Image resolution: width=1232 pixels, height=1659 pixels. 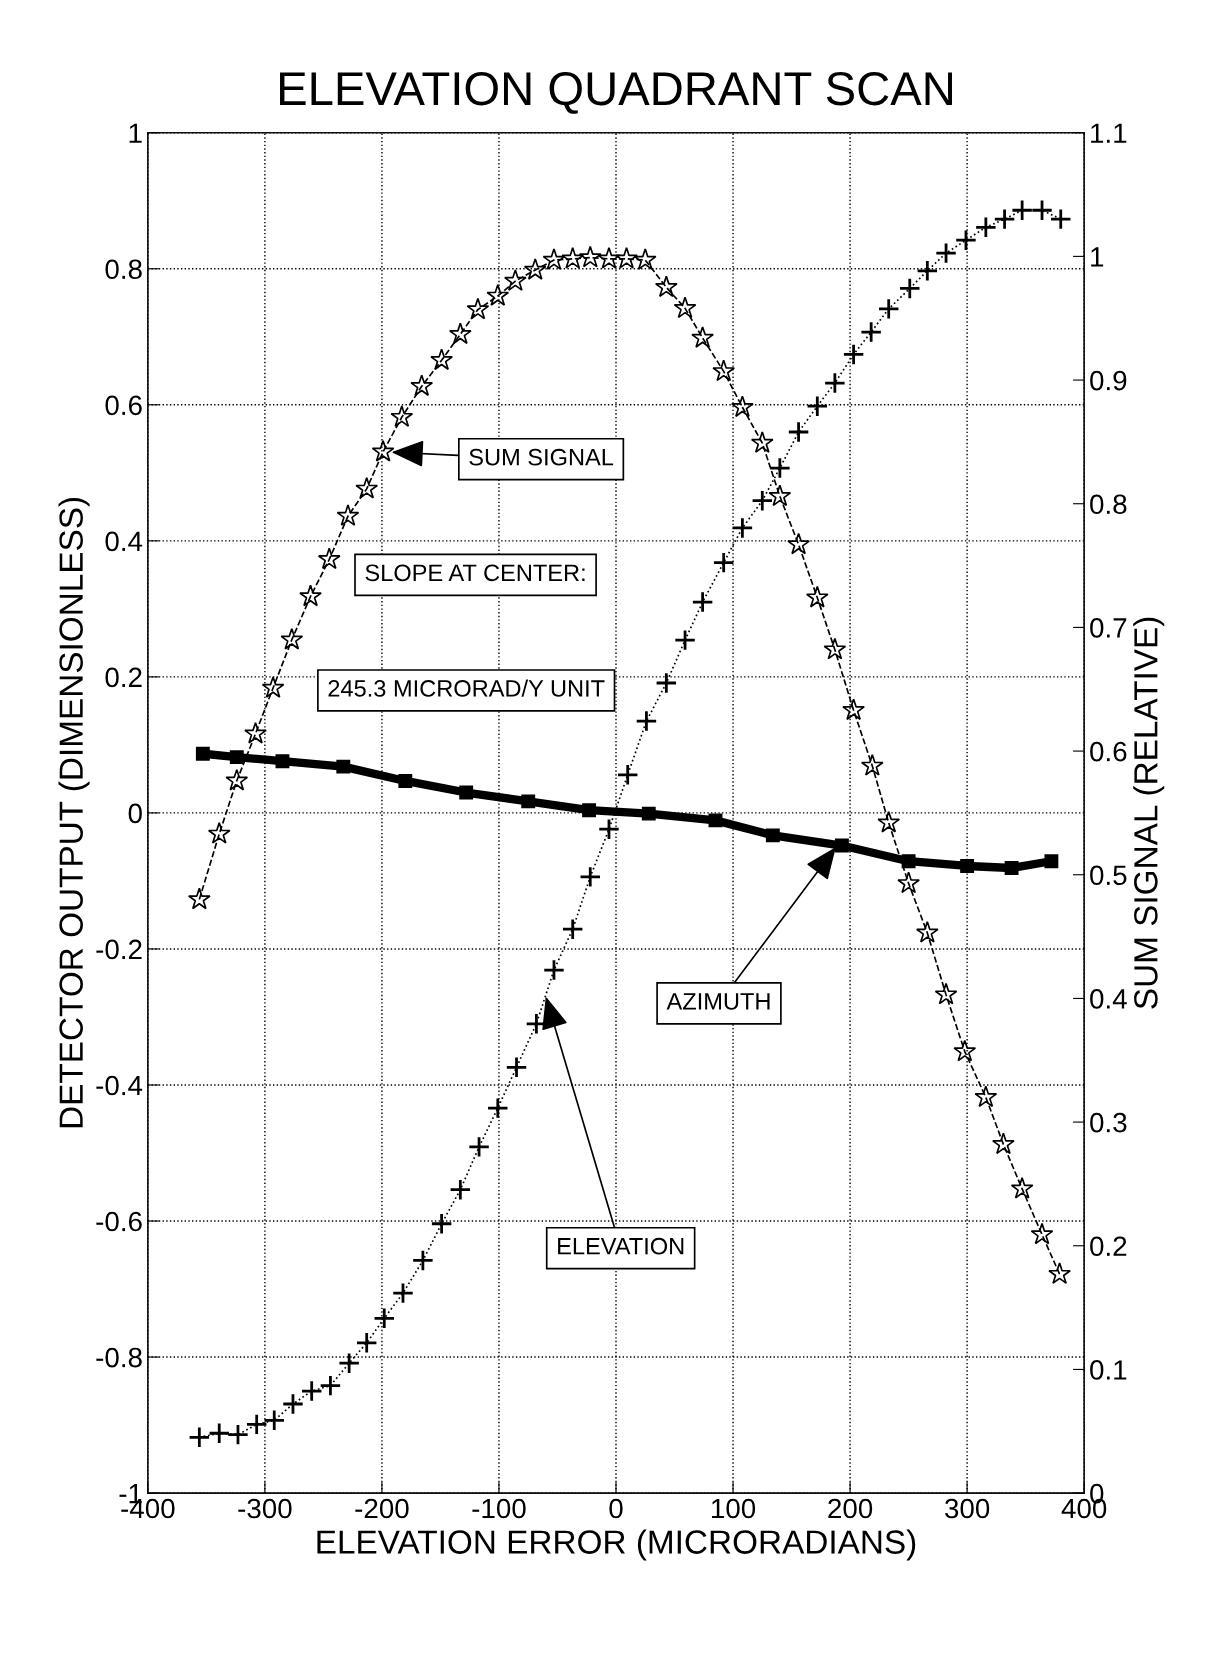 What do you see at coordinates (135, 133) in the screenshot?
I see `y-tick-label: 1` at bounding box center [135, 133].